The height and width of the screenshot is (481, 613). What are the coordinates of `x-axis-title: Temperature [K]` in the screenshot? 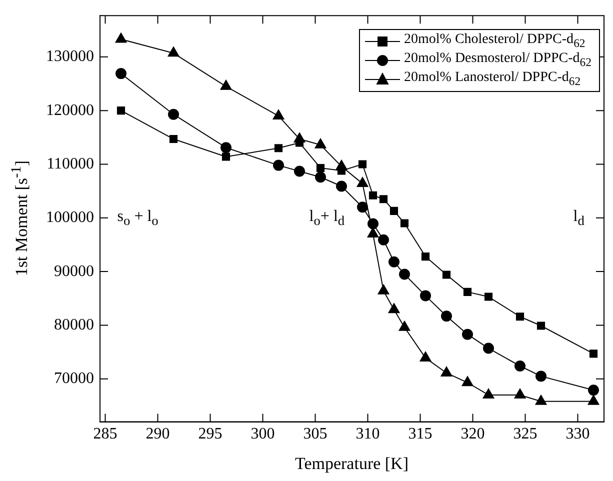 It's located at (351, 463).